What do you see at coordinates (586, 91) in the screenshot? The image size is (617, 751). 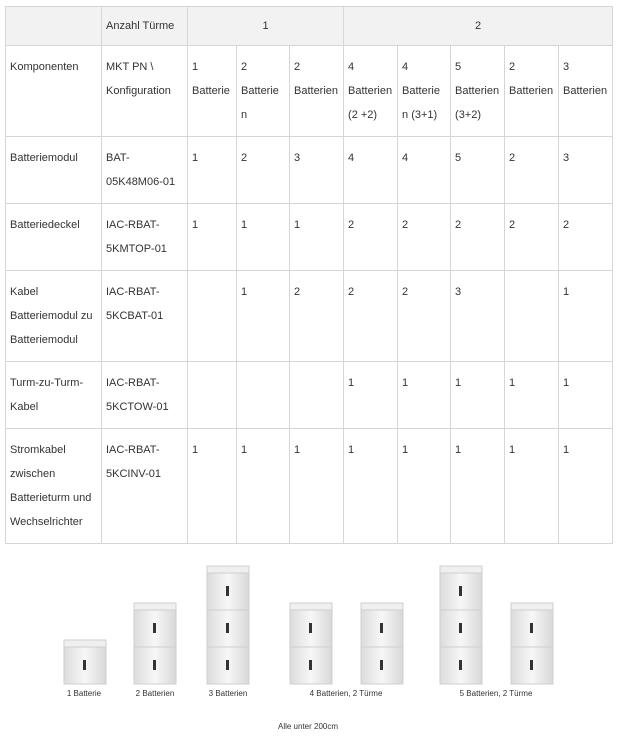 I see `value-cell: 3 Batterien` at bounding box center [586, 91].